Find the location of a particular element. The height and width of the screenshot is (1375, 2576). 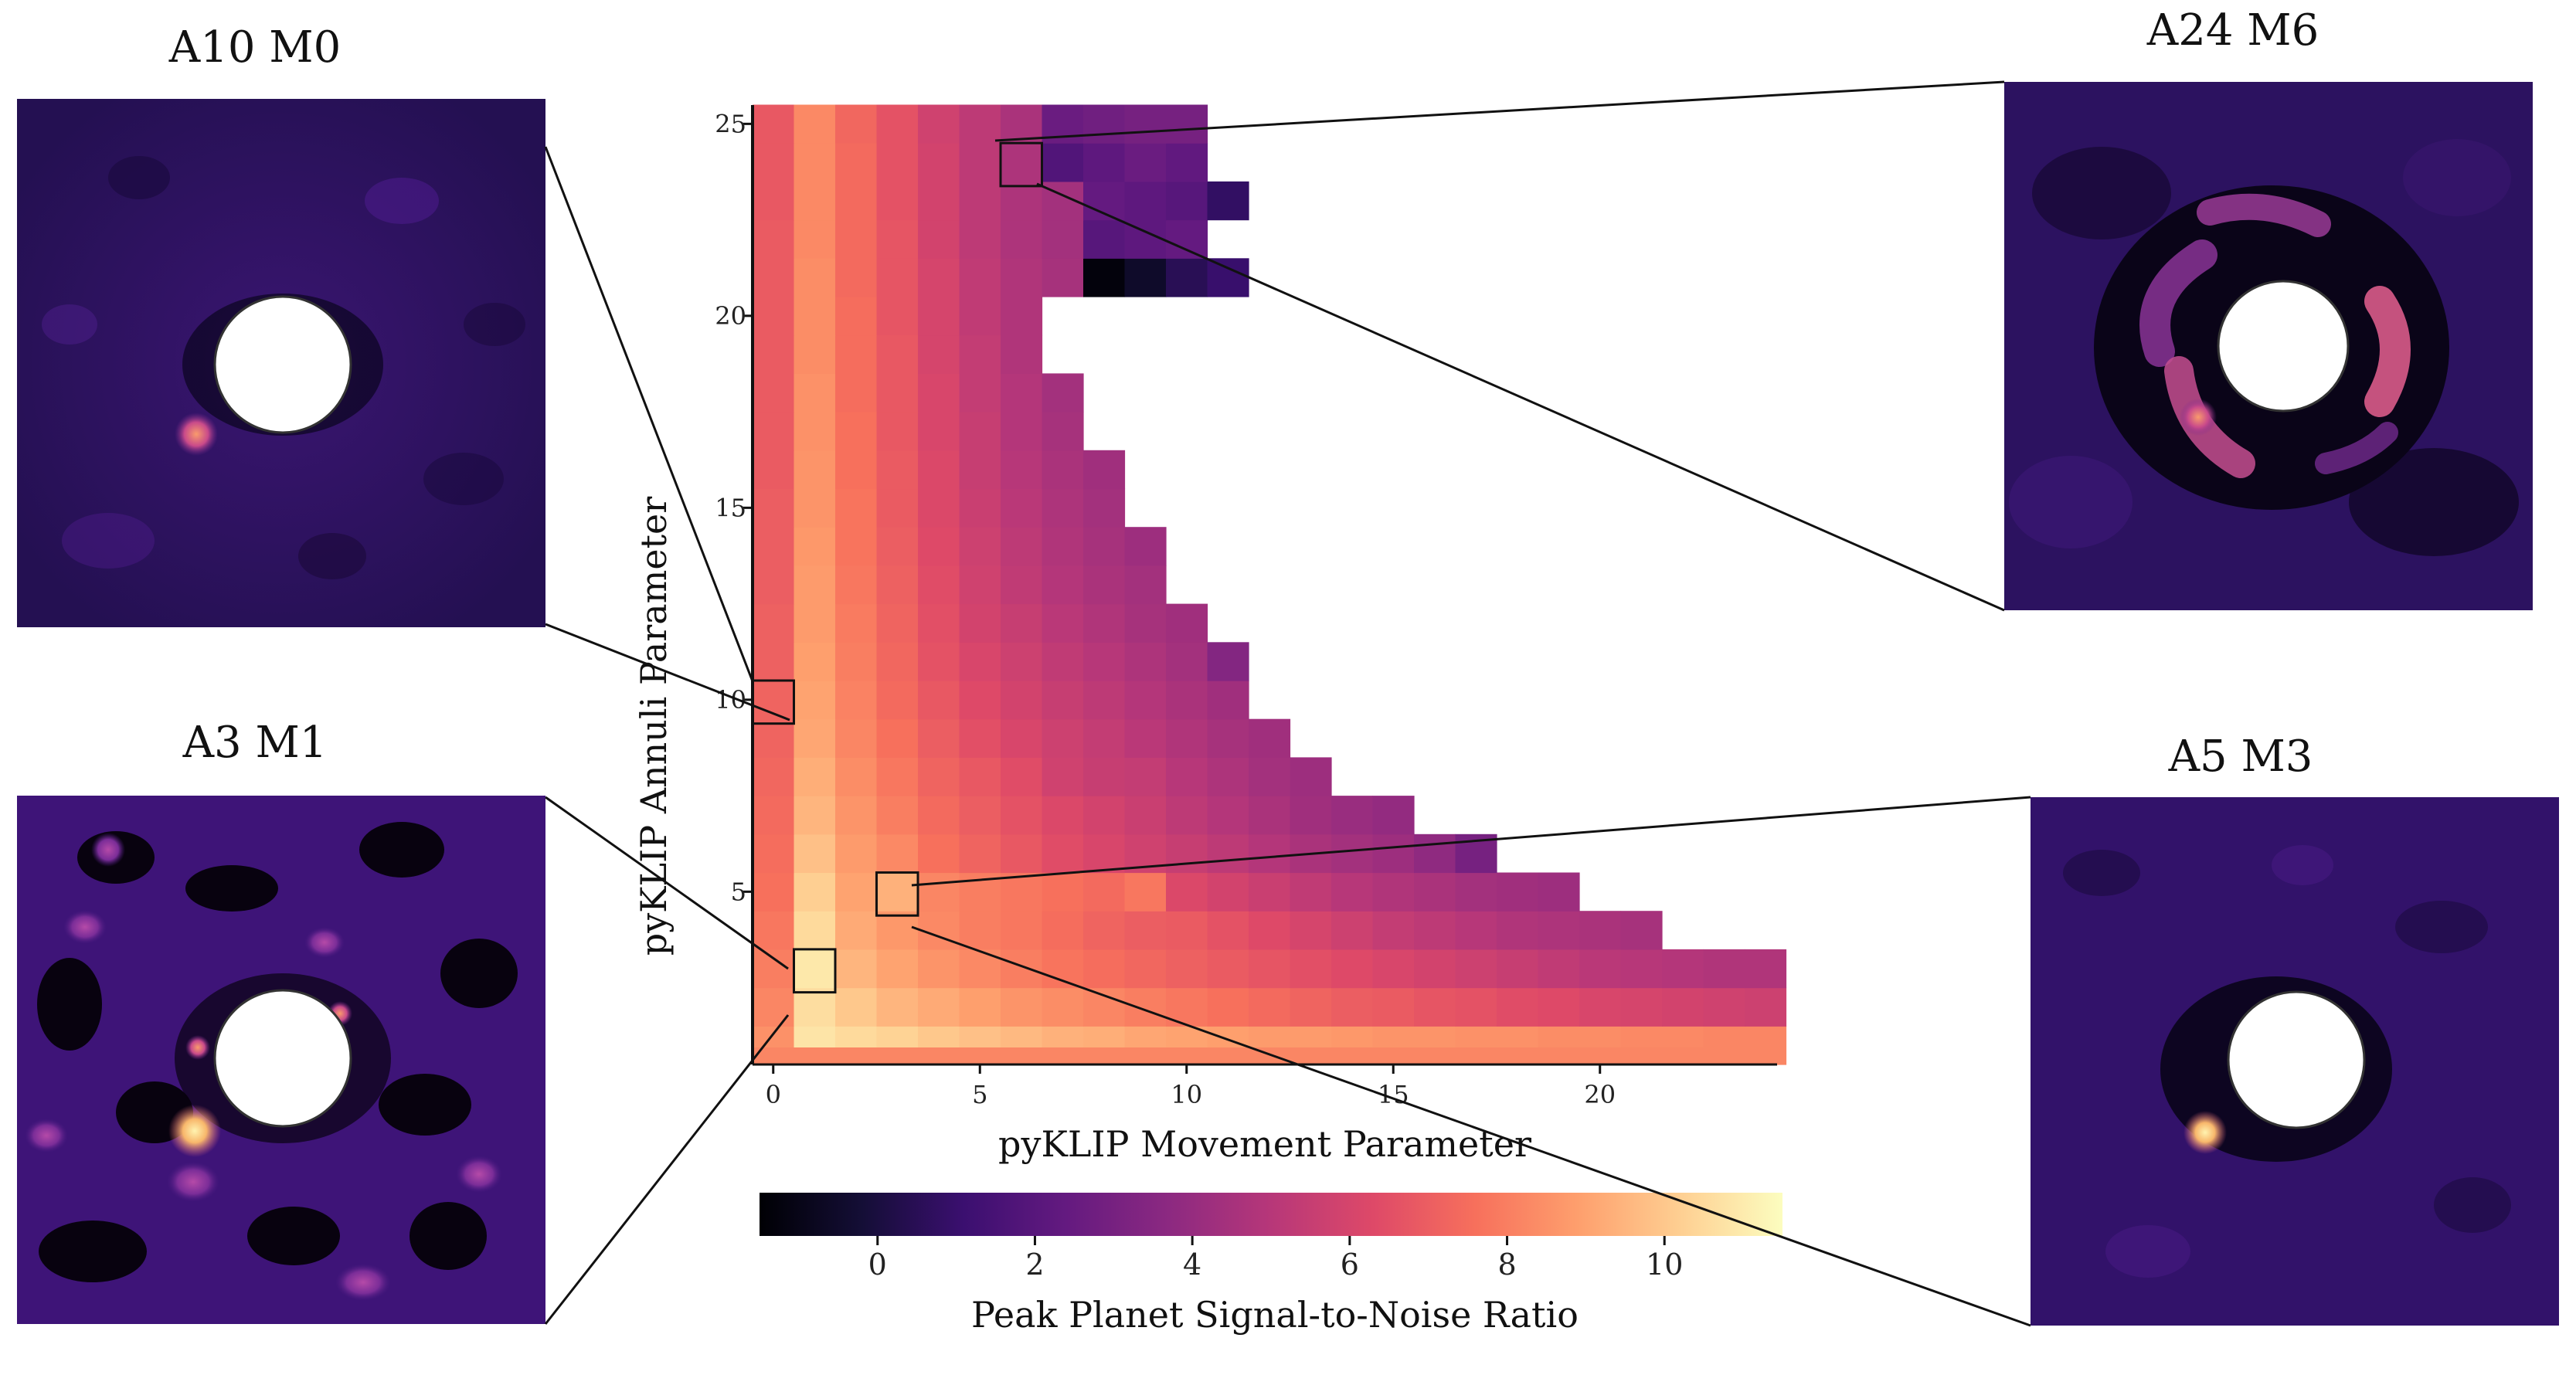

panel-title-a3m1: A3 M1 is located at coordinates (255, 743).